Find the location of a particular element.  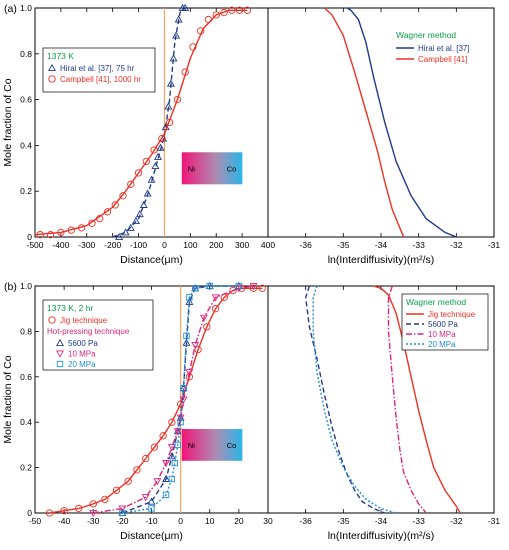

legend-entry: Campbell [41] is located at coordinates (442, 59).